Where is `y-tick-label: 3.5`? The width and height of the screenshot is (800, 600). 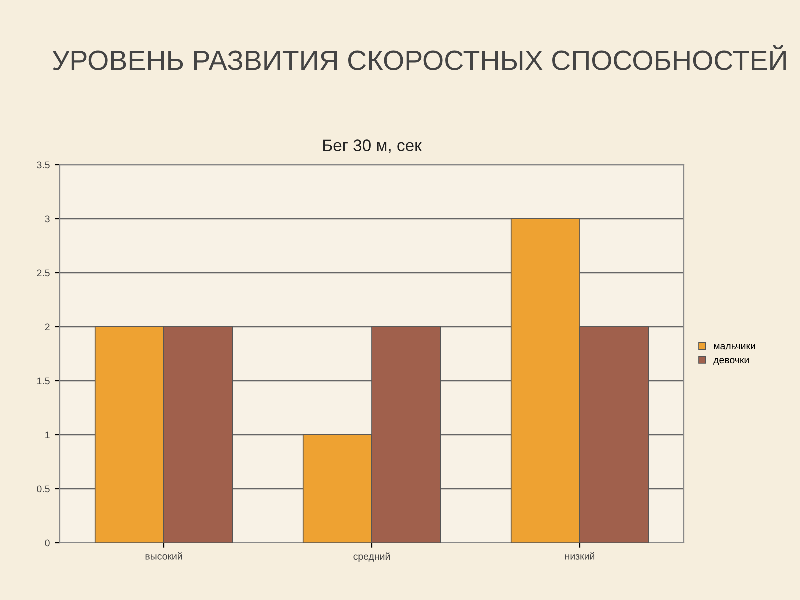
y-tick-label: 3.5 is located at coordinates (43, 165).